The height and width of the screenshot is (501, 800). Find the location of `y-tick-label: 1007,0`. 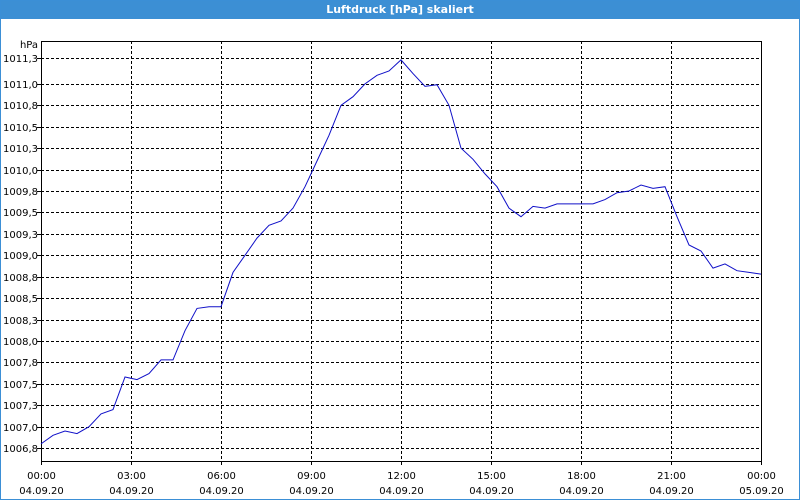

y-tick-label: 1007,0 is located at coordinates (20, 428).